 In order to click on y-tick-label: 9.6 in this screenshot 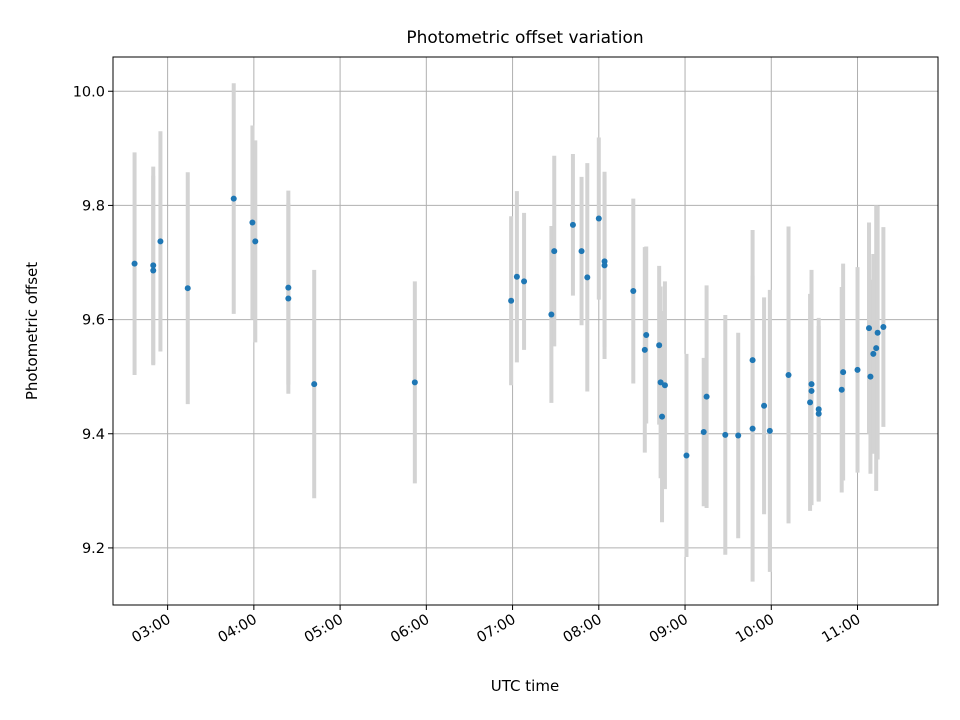, I will do `click(93, 321)`.